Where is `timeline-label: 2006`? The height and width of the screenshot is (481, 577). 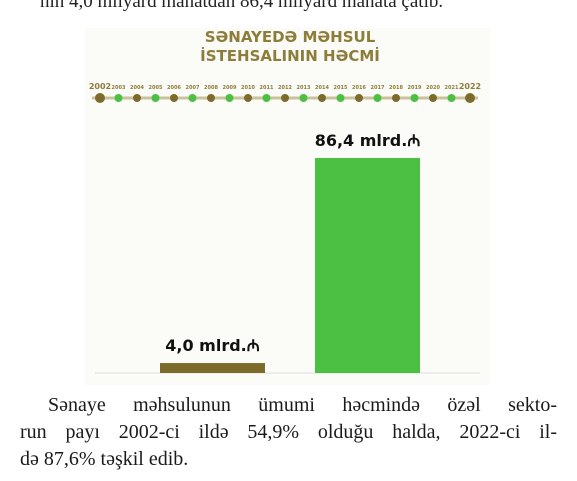 timeline-label: 2006 is located at coordinates (174, 88).